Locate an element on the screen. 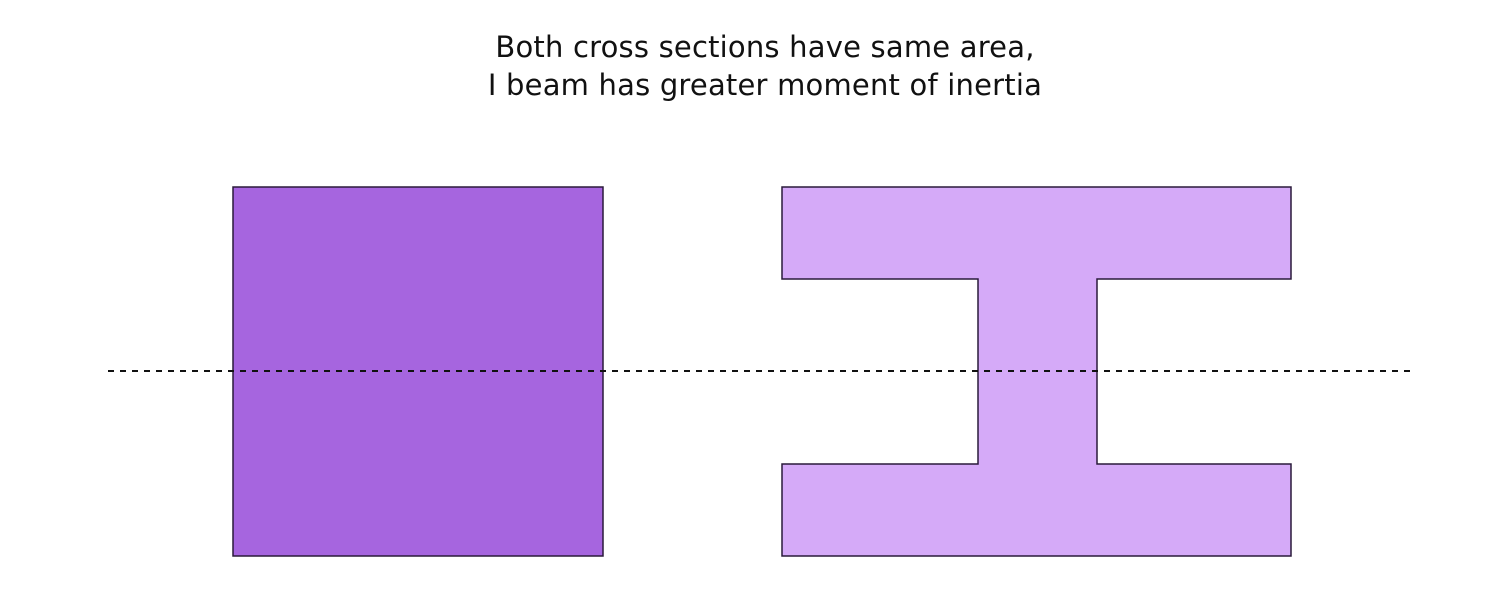  caption-line-1: Both cross sections have same area, is located at coordinates (765, 47).